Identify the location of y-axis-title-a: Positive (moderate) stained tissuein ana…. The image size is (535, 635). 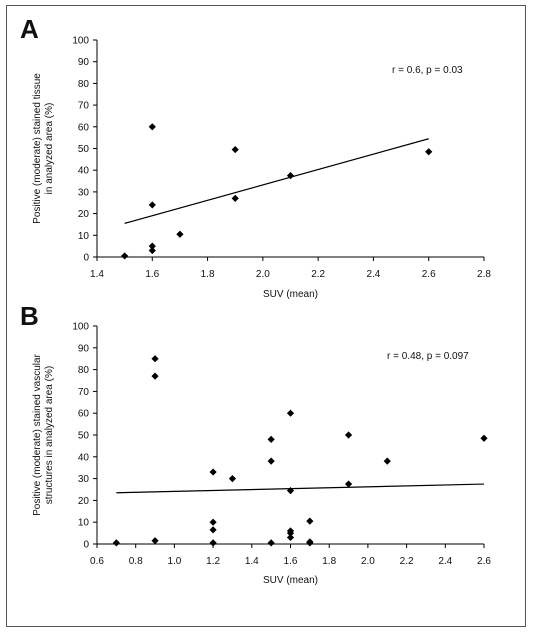
(43, 148).